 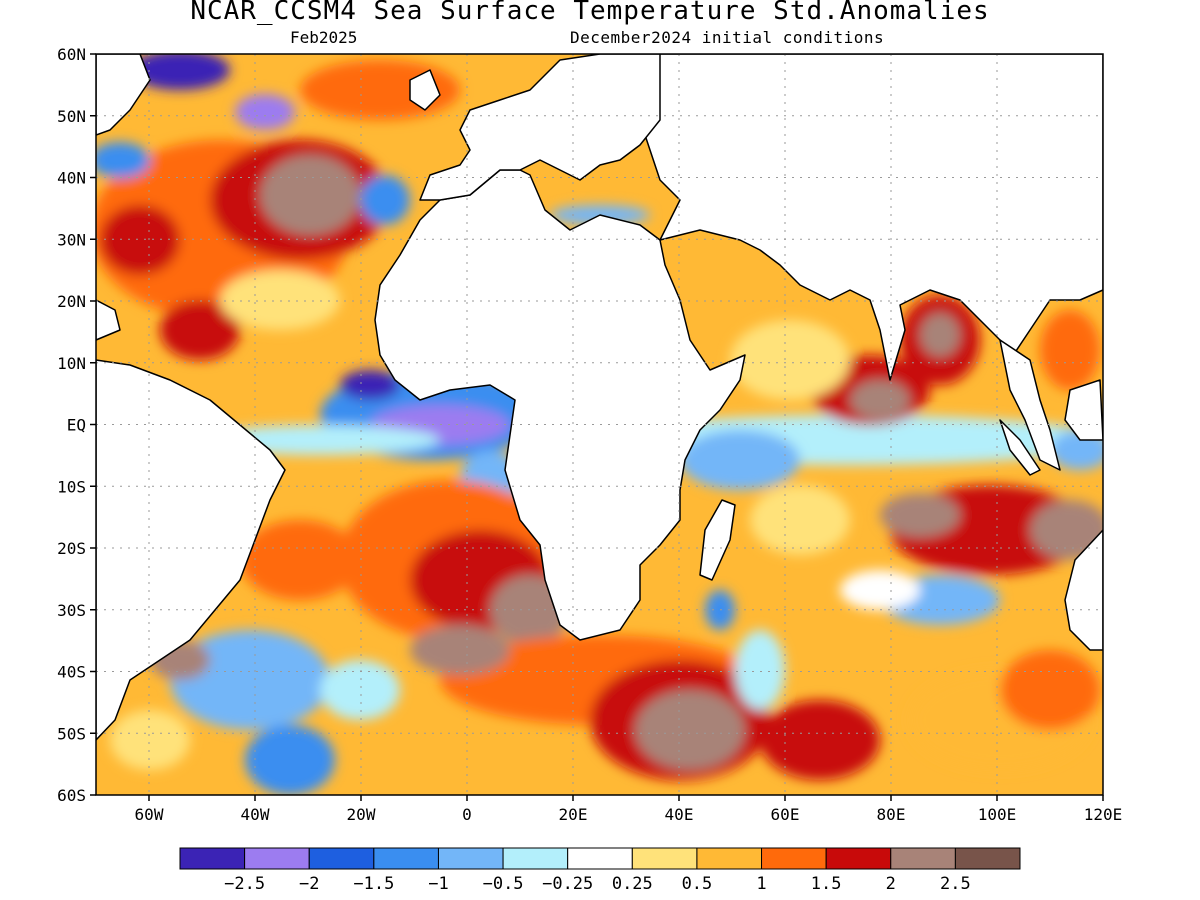 I want to click on lat-tick-label: 60N, so click(x=71, y=54).